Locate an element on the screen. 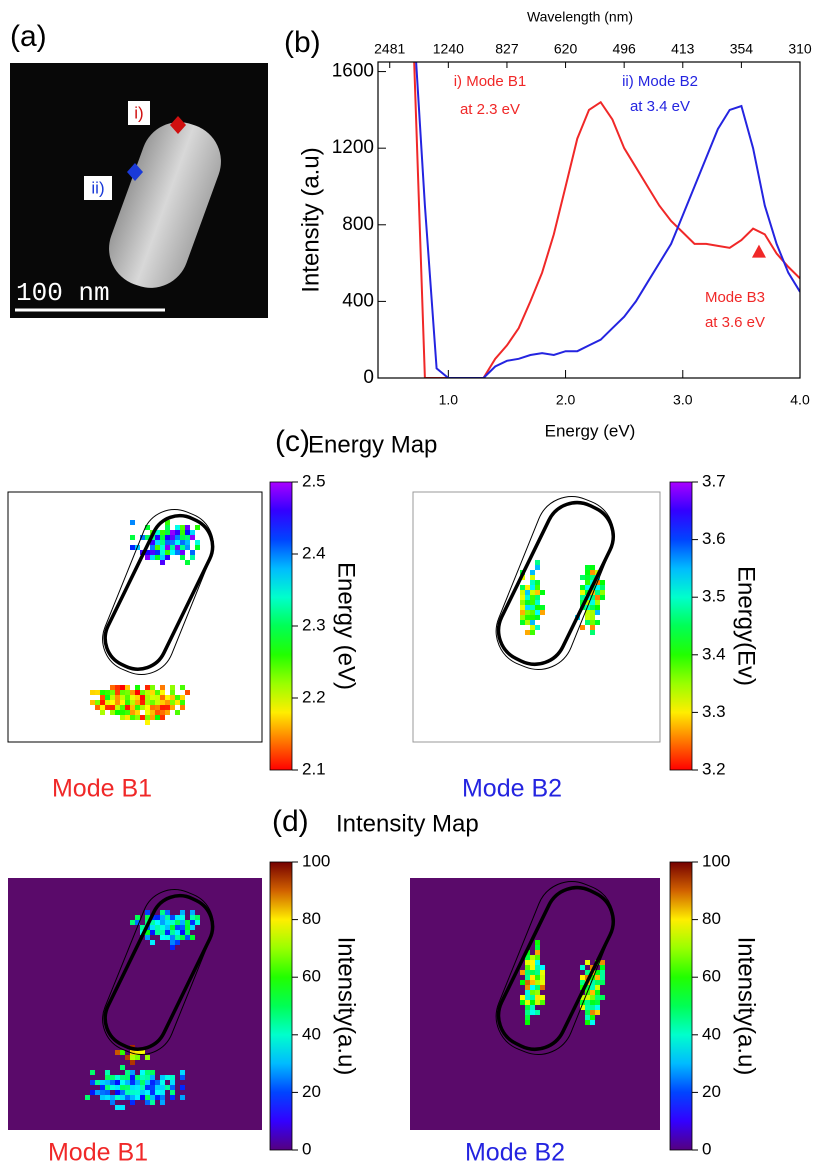 The image size is (815, 1173). top-tick-label: 827 is located at coordinates (507, 49).